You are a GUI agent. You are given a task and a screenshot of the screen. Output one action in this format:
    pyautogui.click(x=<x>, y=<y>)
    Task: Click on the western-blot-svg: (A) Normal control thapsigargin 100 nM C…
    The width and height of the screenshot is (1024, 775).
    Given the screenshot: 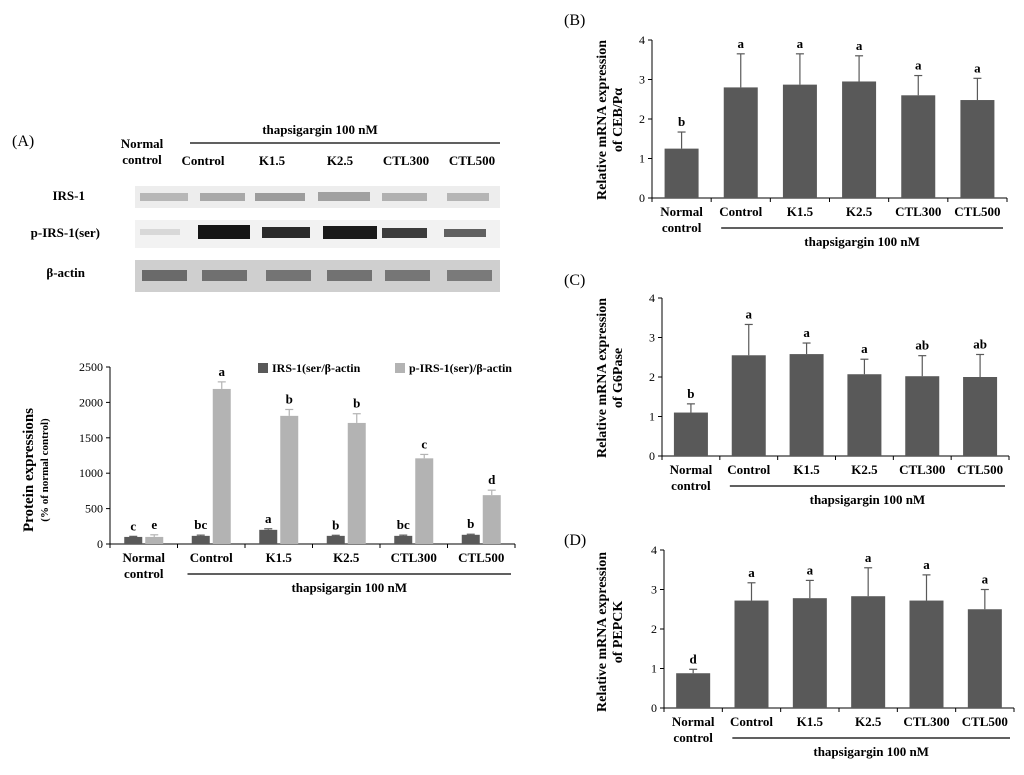 What is the action you would take?
    pyautogui.click(x=256, y=207)
    